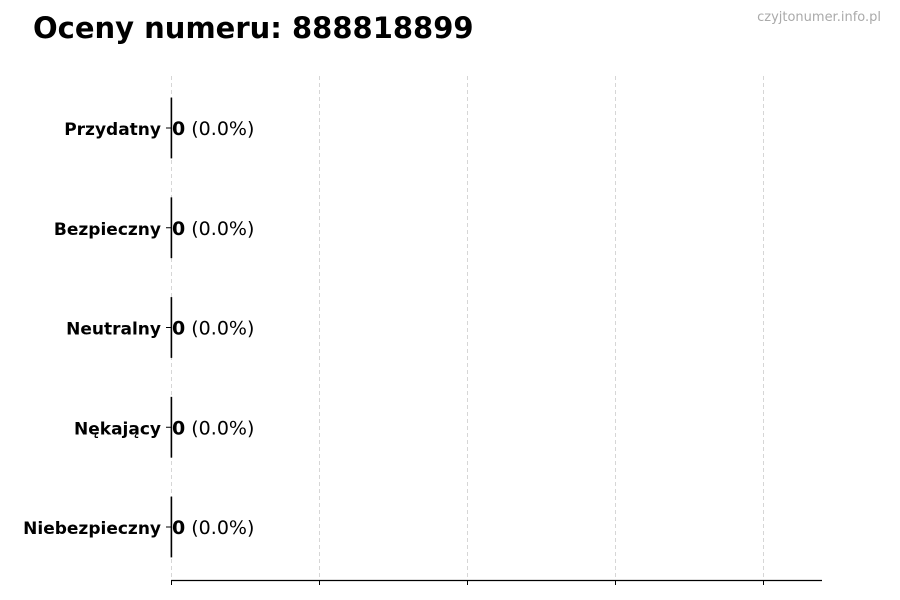 The height and width of the screenshot is (600, 900). Describe the element at coordinates (253, 28) in the screenshot. I see `chart-title: Oceny numeru: 888818899` at that location.